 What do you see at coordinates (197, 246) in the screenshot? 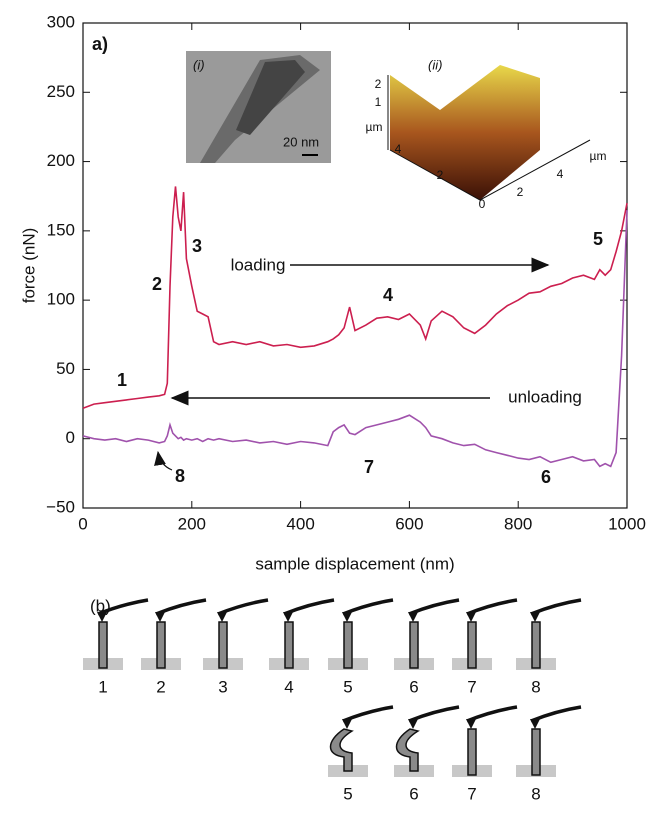
I see `annotation: 3` at bounding box center [197, 246].